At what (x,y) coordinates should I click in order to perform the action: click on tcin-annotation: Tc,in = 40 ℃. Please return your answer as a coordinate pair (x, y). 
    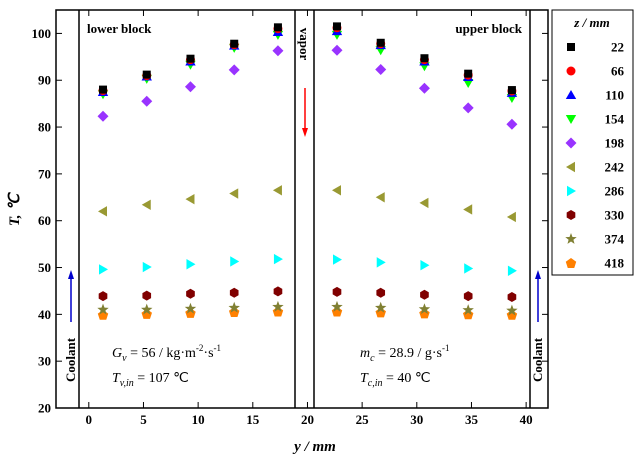
    Looking at the image, I should click on (395, 380).